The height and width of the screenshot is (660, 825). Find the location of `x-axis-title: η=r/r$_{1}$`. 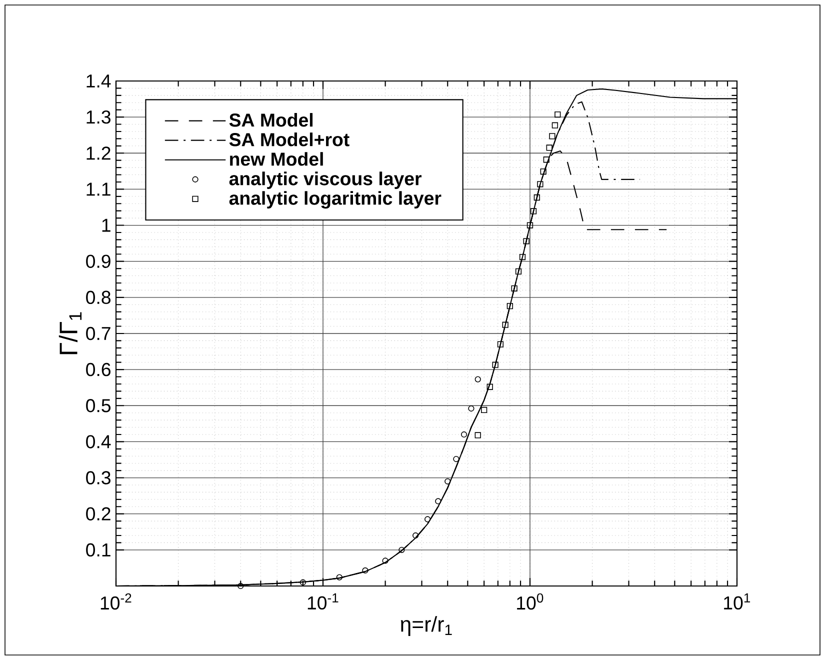

x-axis-title: η=r/r$_{1}$ is located at coordinates (426, 626).